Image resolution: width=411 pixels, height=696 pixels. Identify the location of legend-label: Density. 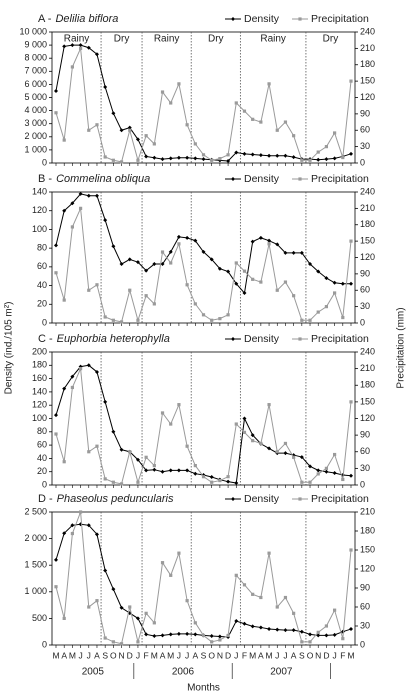
(262, 19).